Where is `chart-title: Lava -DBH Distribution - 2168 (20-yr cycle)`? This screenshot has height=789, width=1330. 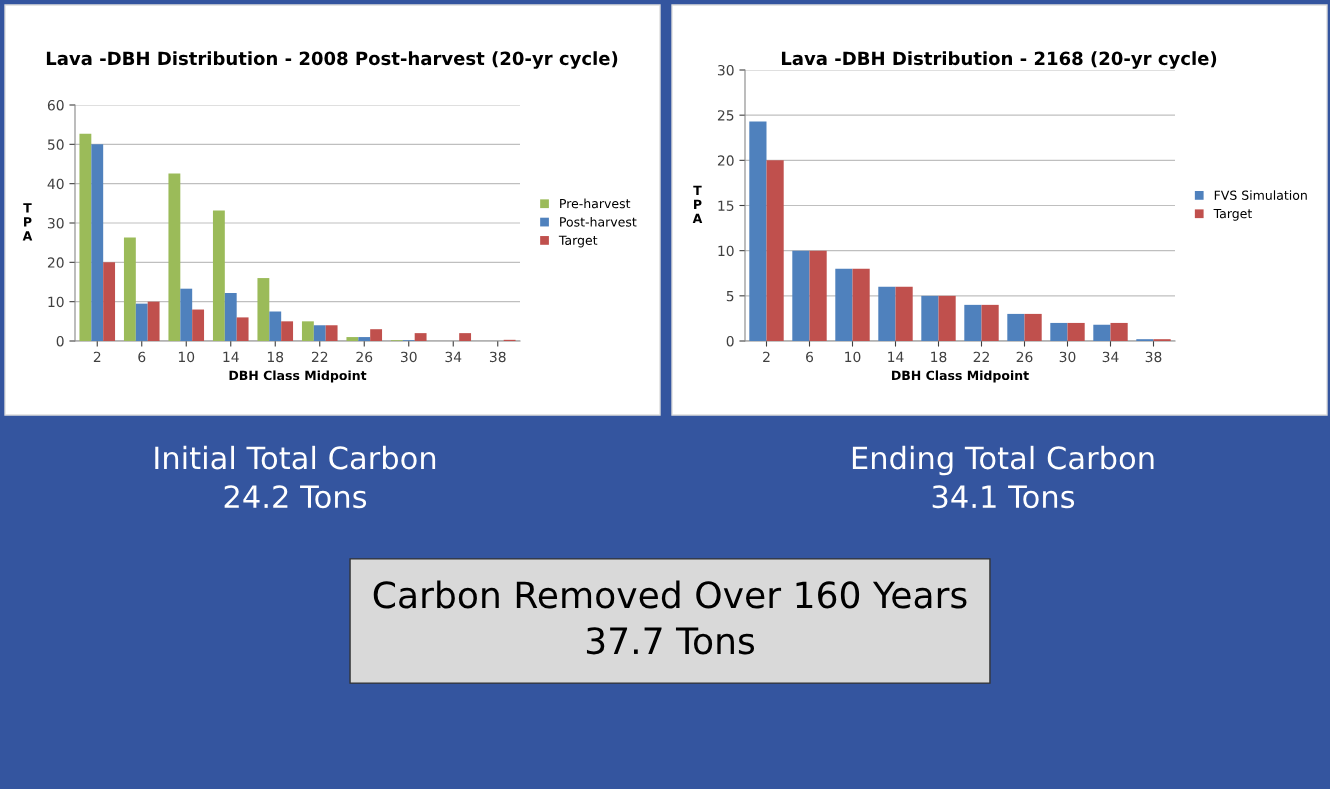 chart-title: Lava -DBH Distribution - 2168 (20-yr cycle) is located at coordinates (999, 60).